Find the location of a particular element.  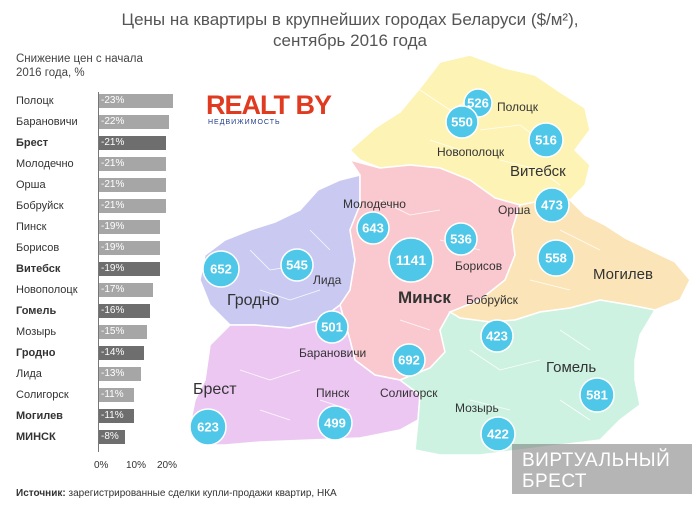

watermark: ВИРТУАЛЬНЫЙ БРЕСТ is located at coordinates (602, 469).